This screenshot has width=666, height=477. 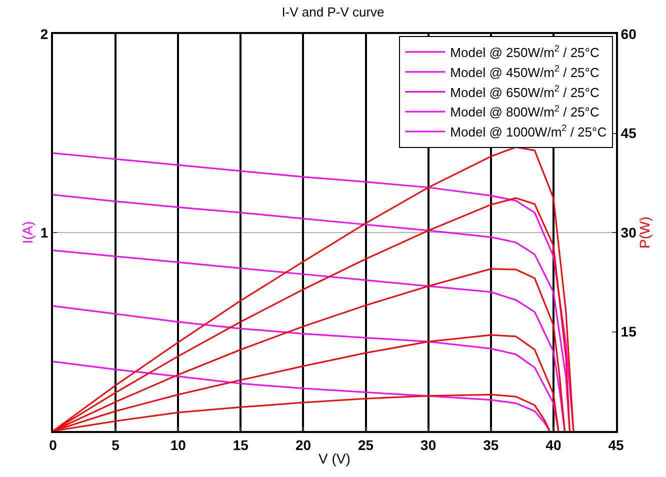 I want to click on y-axis-title: I(A), so click(x=28, y=232).